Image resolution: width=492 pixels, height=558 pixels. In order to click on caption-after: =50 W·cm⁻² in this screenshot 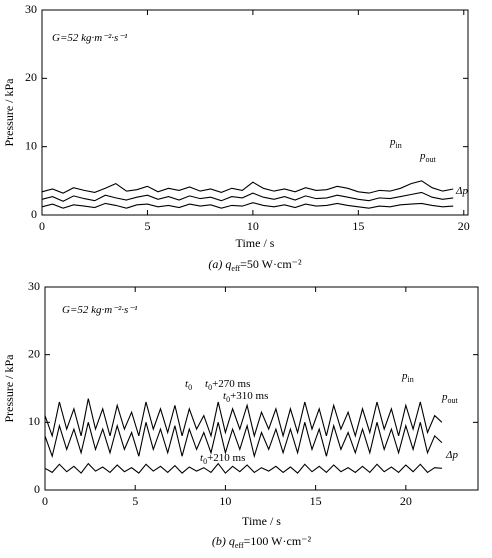, I will do `click(271, 264)`.